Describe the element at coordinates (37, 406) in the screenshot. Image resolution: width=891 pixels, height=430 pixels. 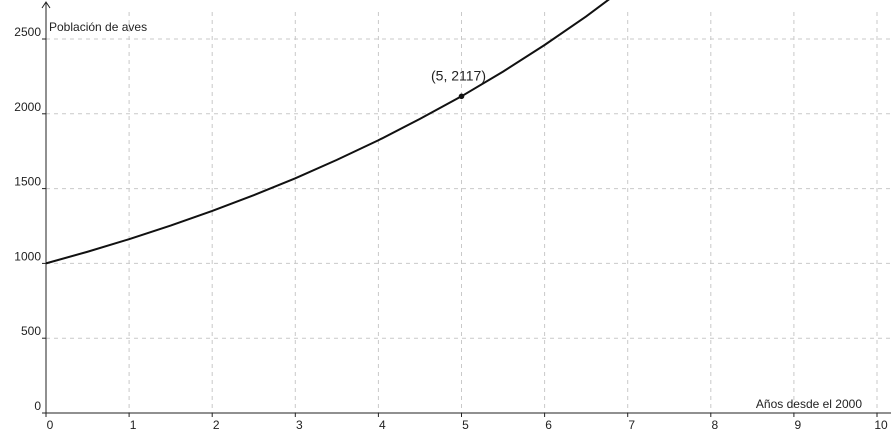
I see `y-tick-label: 0` at that location.